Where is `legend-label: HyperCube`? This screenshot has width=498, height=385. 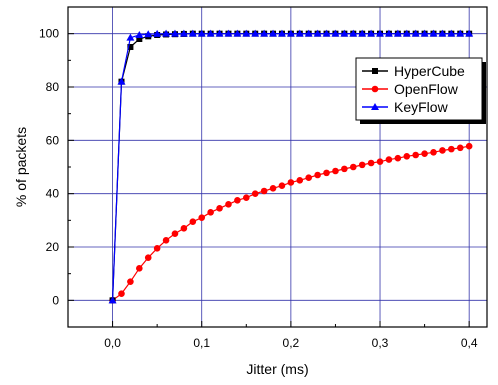
legend-label: HyperCube is located at coordinates (429, 71).